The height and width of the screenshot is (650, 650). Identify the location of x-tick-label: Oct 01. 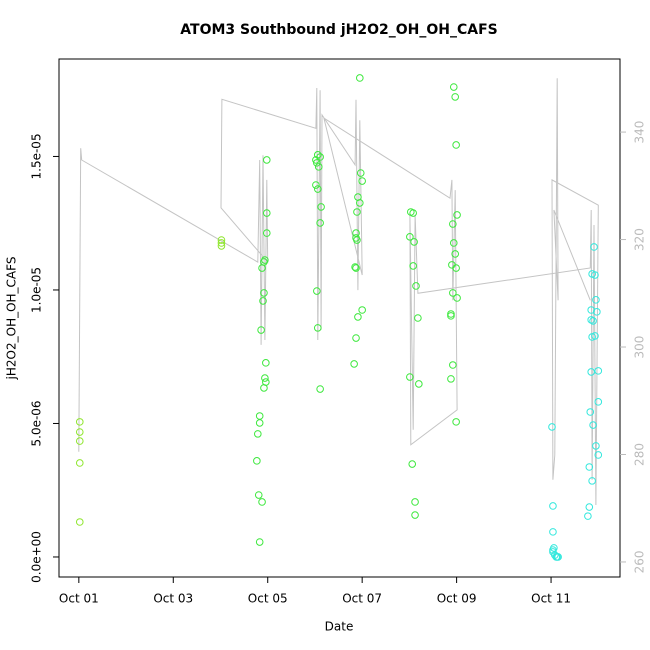
(79, 599).